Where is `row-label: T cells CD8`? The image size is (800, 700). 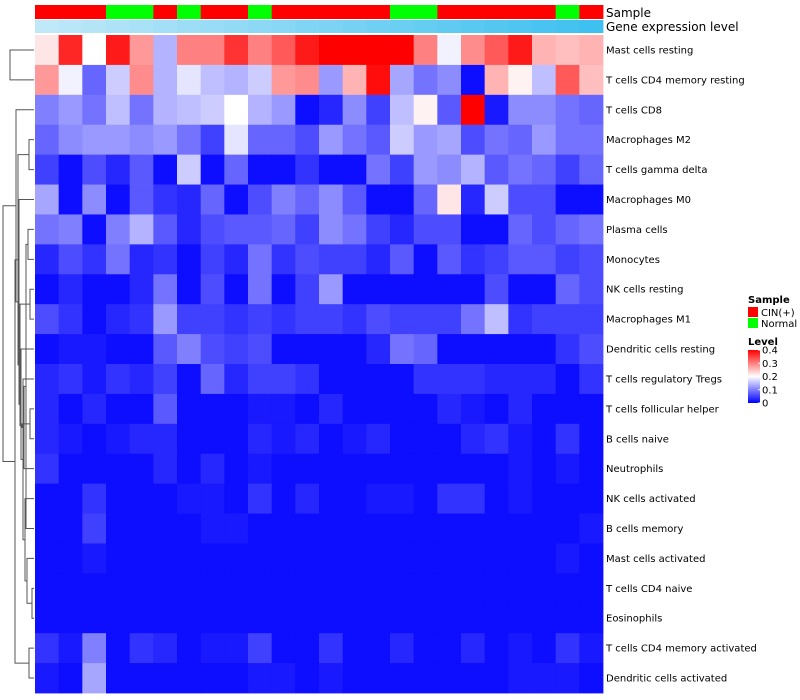 row-label: T cells CD8 is located at coordinates (633, 110).